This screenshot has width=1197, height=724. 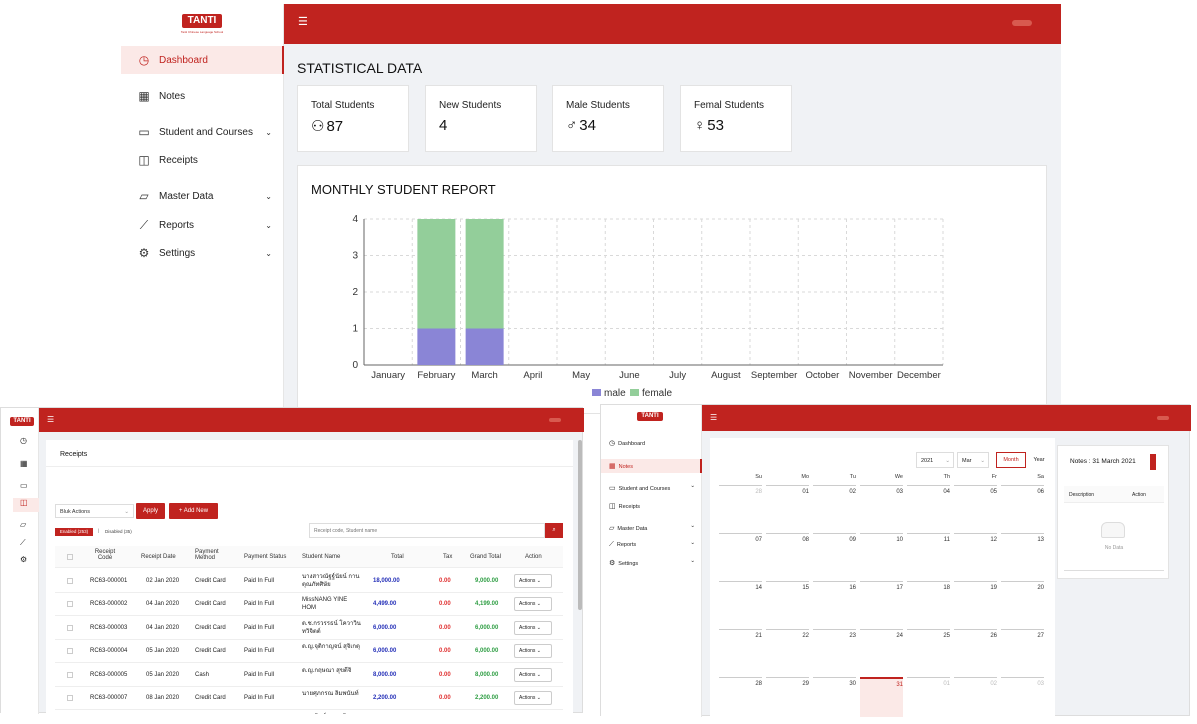 What do you see at coordinates (928, 603) in the screenshot?
I see `calendar-day-cell: 18` at bounding box center [928, 603].